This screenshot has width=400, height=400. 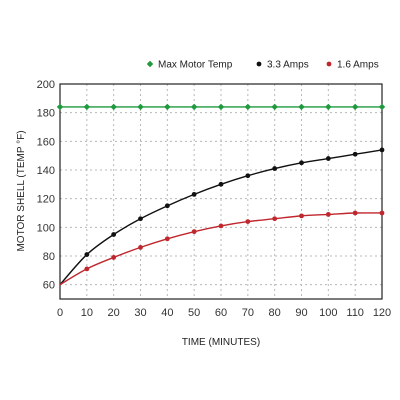 What do you see at coordinates (301, 313) in the screenshot?
I see `x-tick-label: 90` at bounding box center [301, 313].